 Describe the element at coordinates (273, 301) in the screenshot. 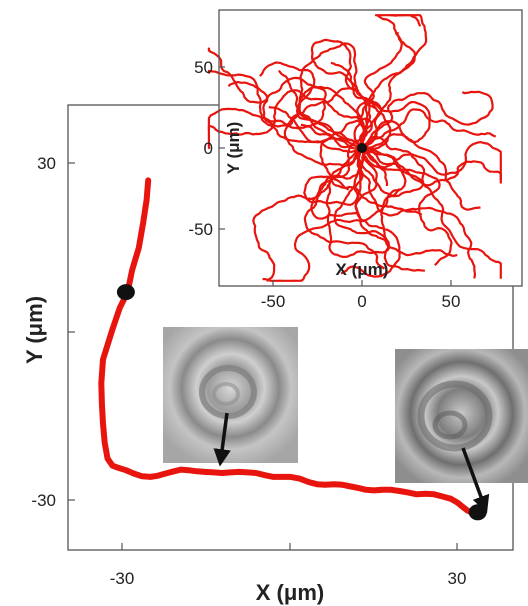

I see `inset-x-tick-label-neg50: -50` at that location.